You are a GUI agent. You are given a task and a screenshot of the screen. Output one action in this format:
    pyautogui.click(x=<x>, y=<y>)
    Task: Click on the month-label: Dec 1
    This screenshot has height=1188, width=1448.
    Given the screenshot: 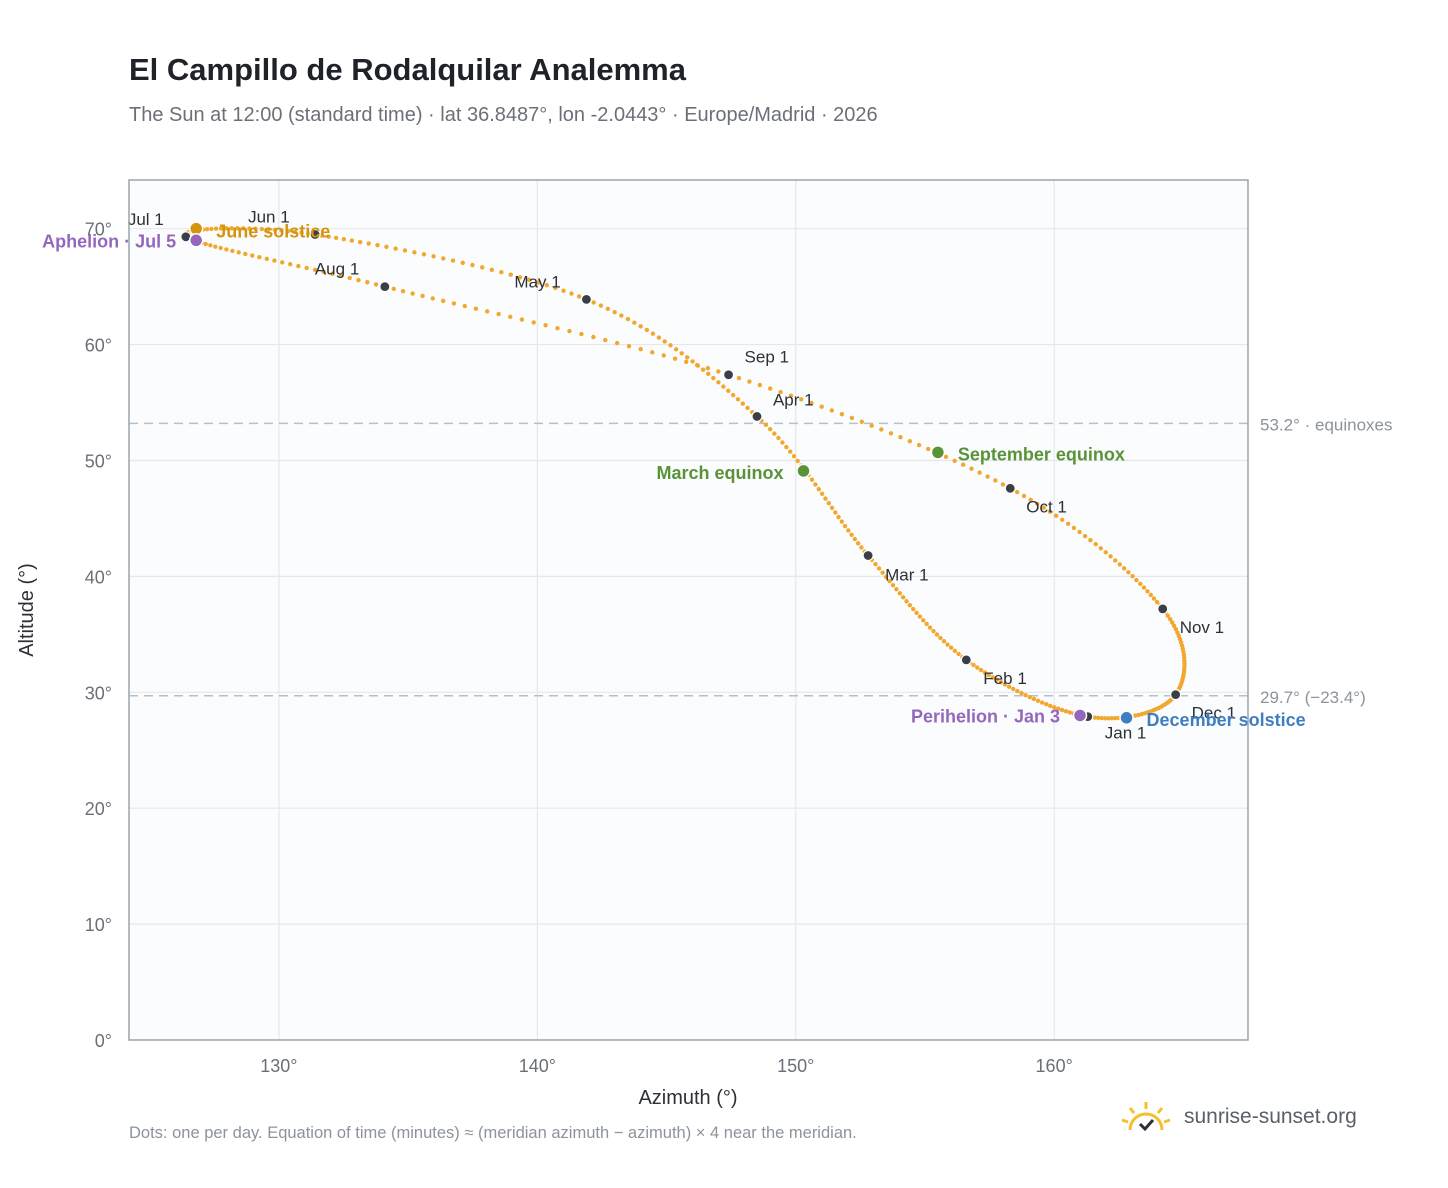 What is the action you would take?
    pyautogui.click(x=1214, y=713)
    